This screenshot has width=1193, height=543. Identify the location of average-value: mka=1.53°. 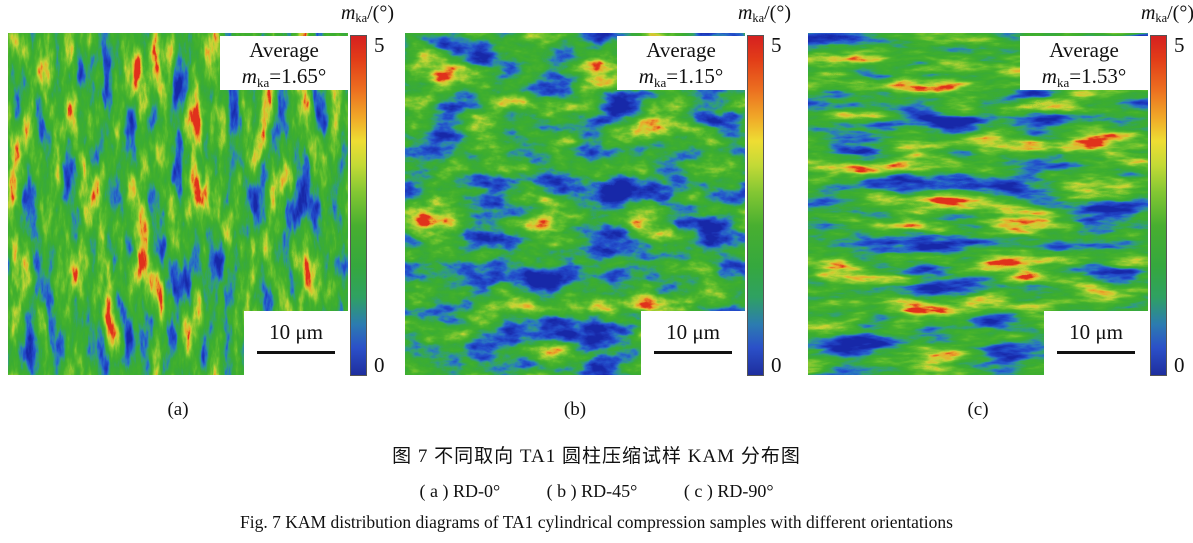
(1084, 77).